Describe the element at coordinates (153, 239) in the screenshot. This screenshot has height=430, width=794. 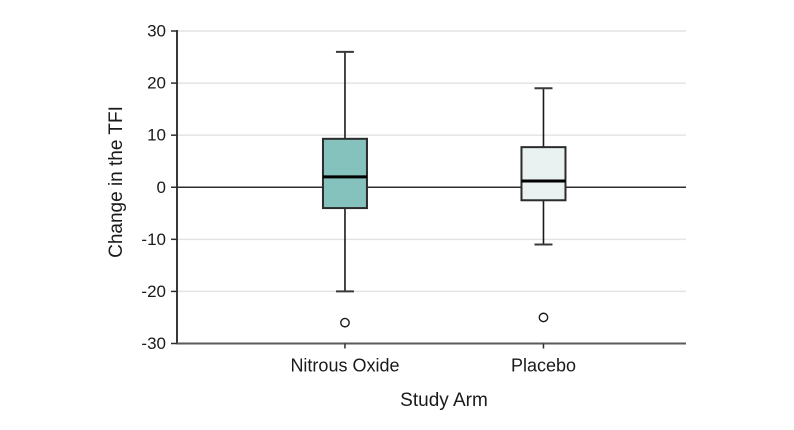
I see `y-tick-label: -10` at that location.